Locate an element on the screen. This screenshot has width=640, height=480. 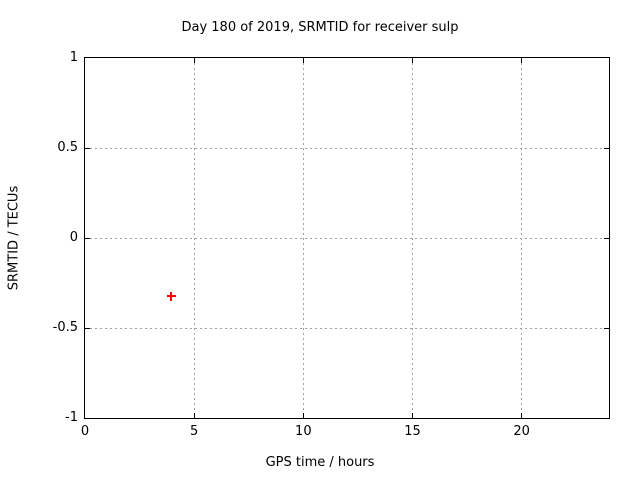
x-axis-label: GPS time / hours is located at coordinates (320, 462).